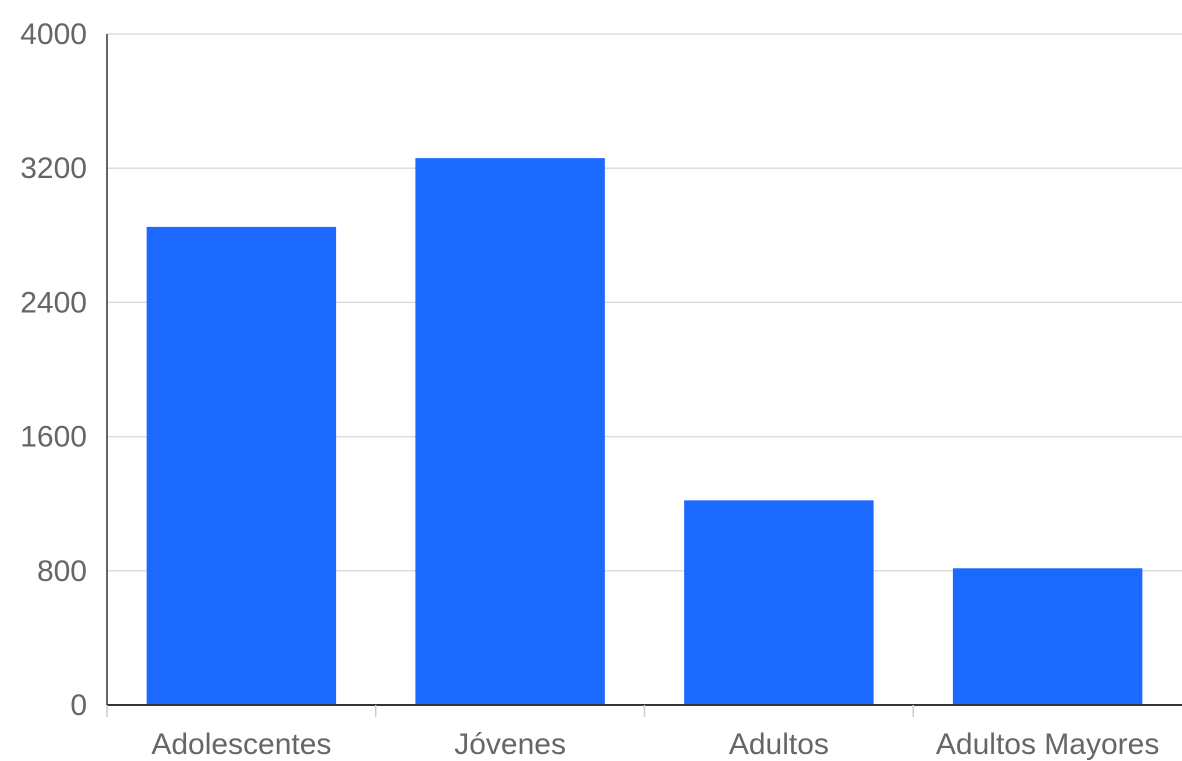 The height and width of the screenshot is (761, 1182). Describe the element at coordinates (53, 302) in the screenshot. I see `y-tick-label: 2400` at that location.